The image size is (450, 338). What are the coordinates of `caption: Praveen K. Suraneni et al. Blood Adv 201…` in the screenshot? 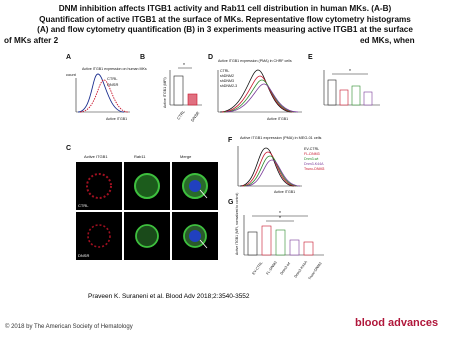 It's located at (169, 296).